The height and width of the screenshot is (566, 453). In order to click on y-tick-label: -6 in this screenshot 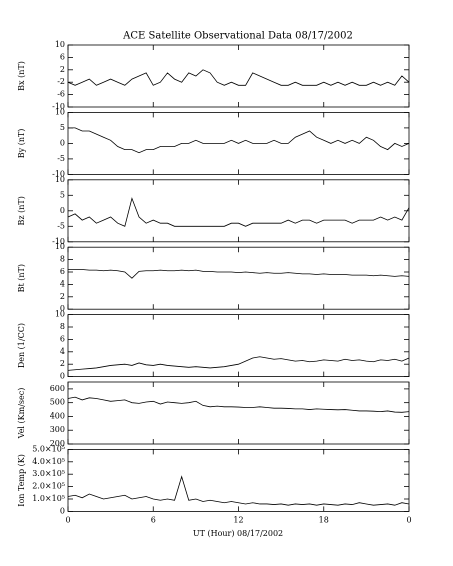, I will do `click(61, 94)`.